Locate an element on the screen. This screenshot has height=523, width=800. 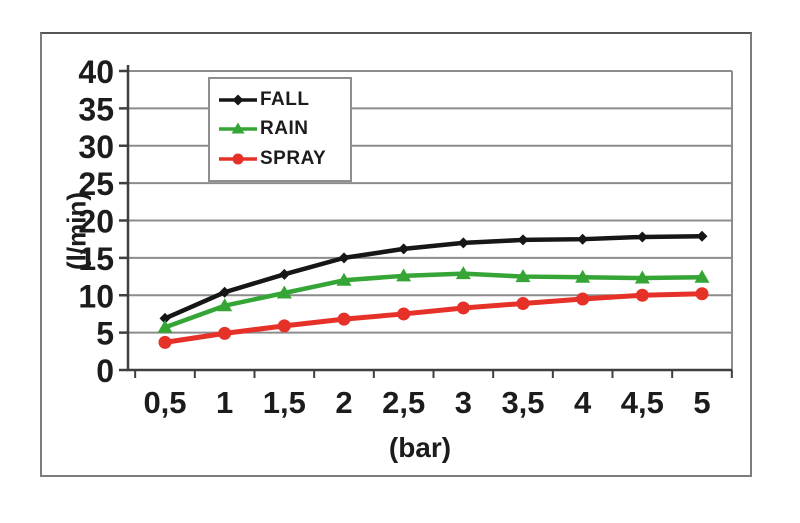
x-tick-label: 2 is located at coordinates (343, 402).